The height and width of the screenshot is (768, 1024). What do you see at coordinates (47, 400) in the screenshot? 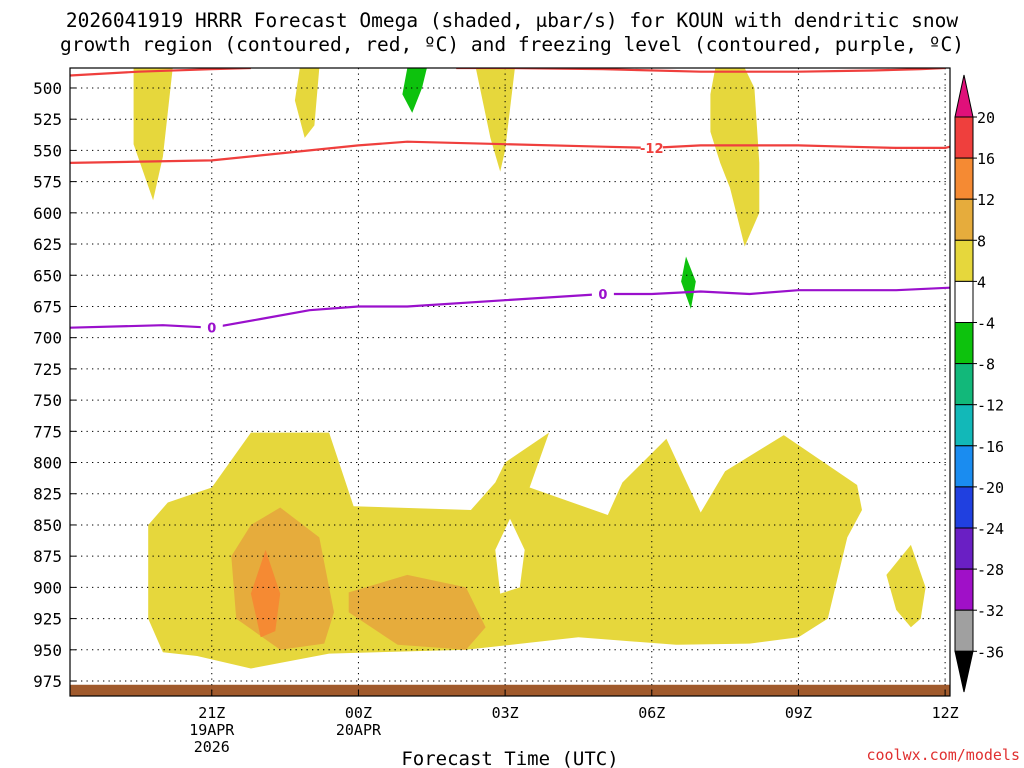
I see `y-tick-label: 750` at bounding box center [47, 400].